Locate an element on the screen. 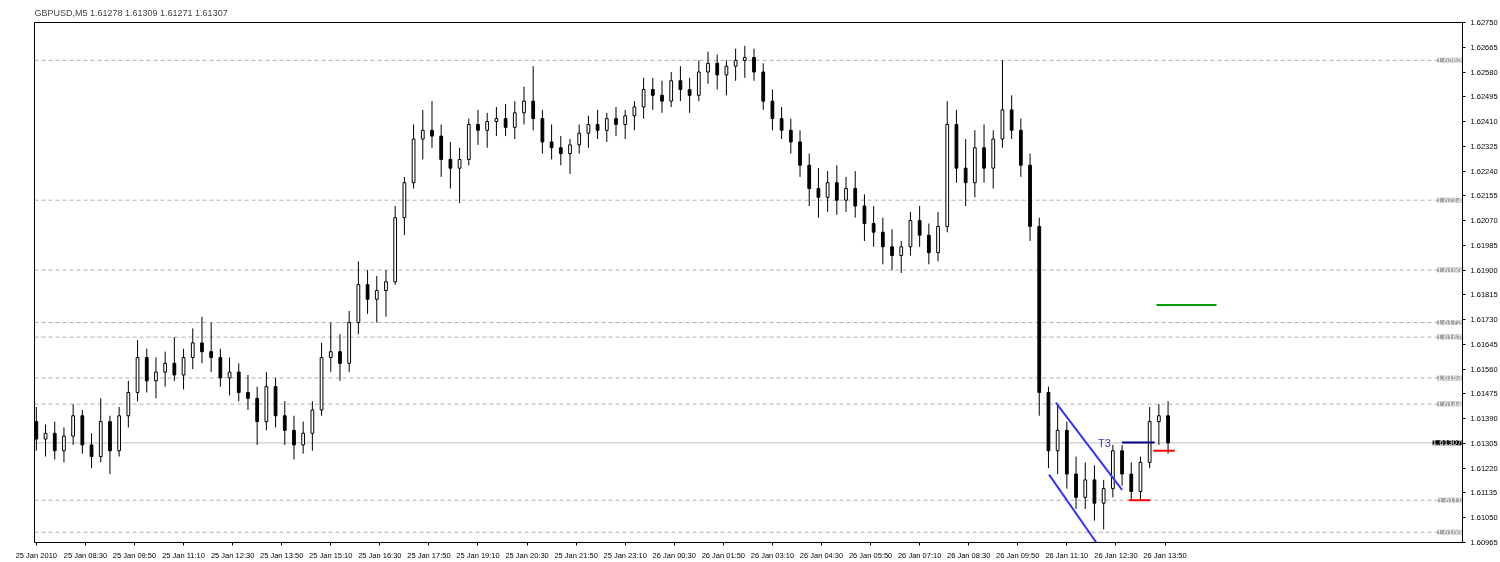 This screenshot has width=1500, height=562. ref-line-label: 1.6190 is located at coordinates (1450, 270).